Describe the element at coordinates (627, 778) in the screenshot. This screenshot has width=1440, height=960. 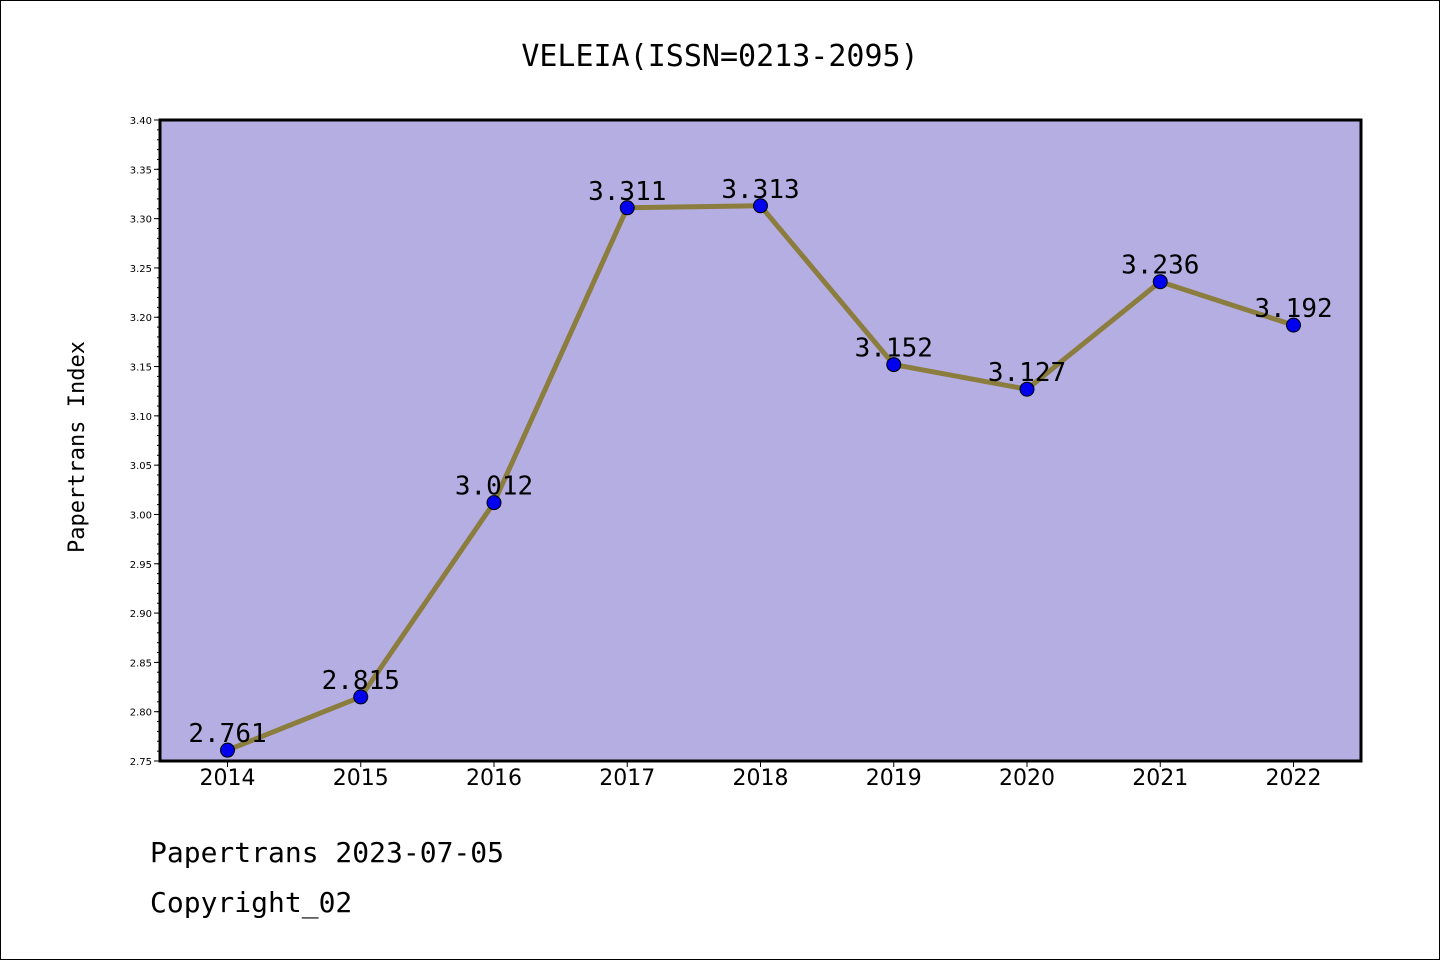
I see `x-tick-label: 2017` at that location.